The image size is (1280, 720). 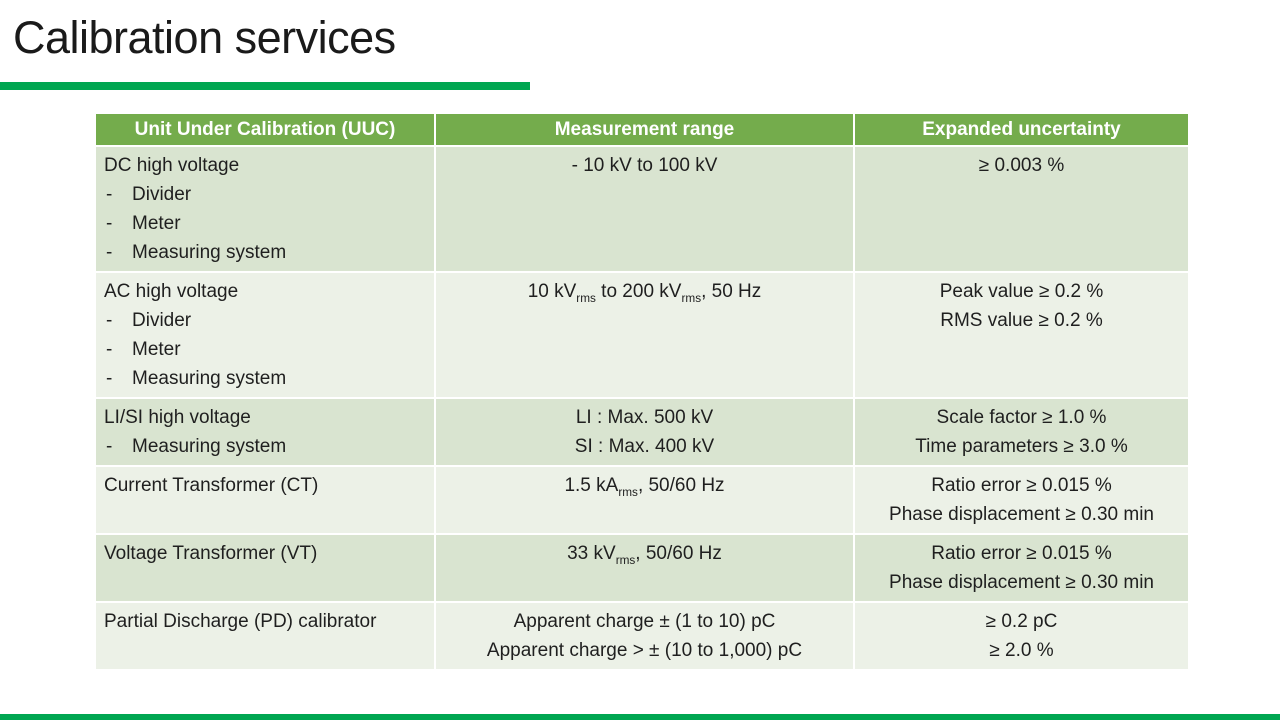 What do you see at coordinates (1021, 165) in the screenshot?
I see `uncertainty-line: ≥ 0.003 %` at bounding box center [1021, 165].